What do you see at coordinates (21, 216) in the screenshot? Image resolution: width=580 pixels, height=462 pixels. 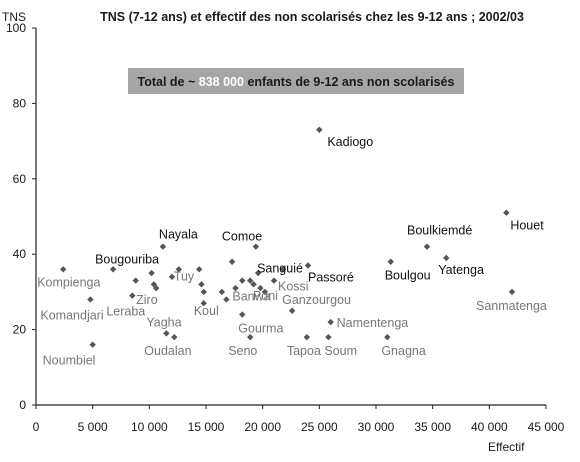 I see `y-axis-ticks: 0 20 40 60 80 100` at bounding box center [21, 216].